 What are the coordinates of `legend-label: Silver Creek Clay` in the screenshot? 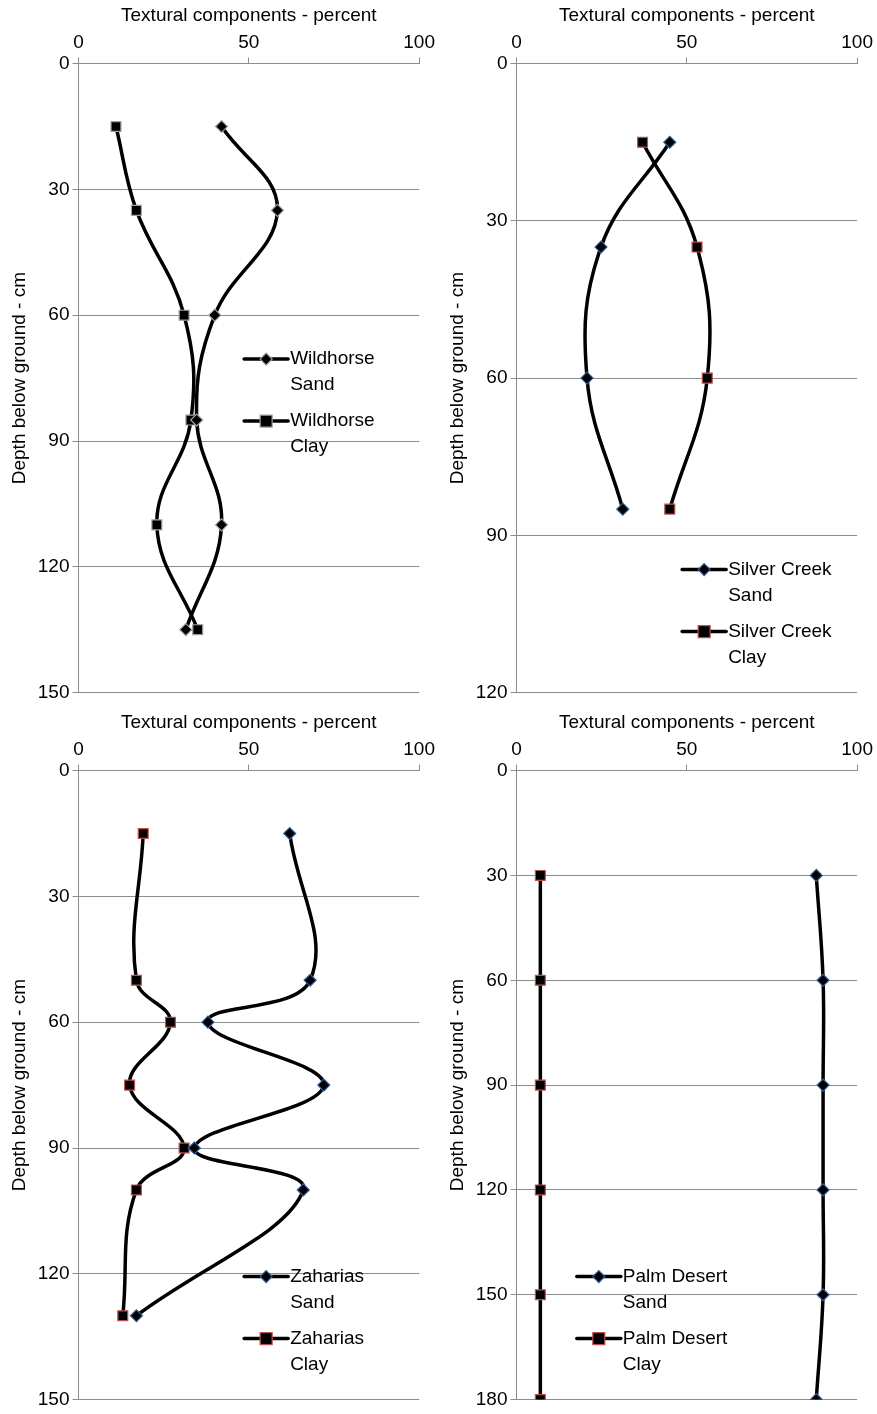 It's located at (780, 643).